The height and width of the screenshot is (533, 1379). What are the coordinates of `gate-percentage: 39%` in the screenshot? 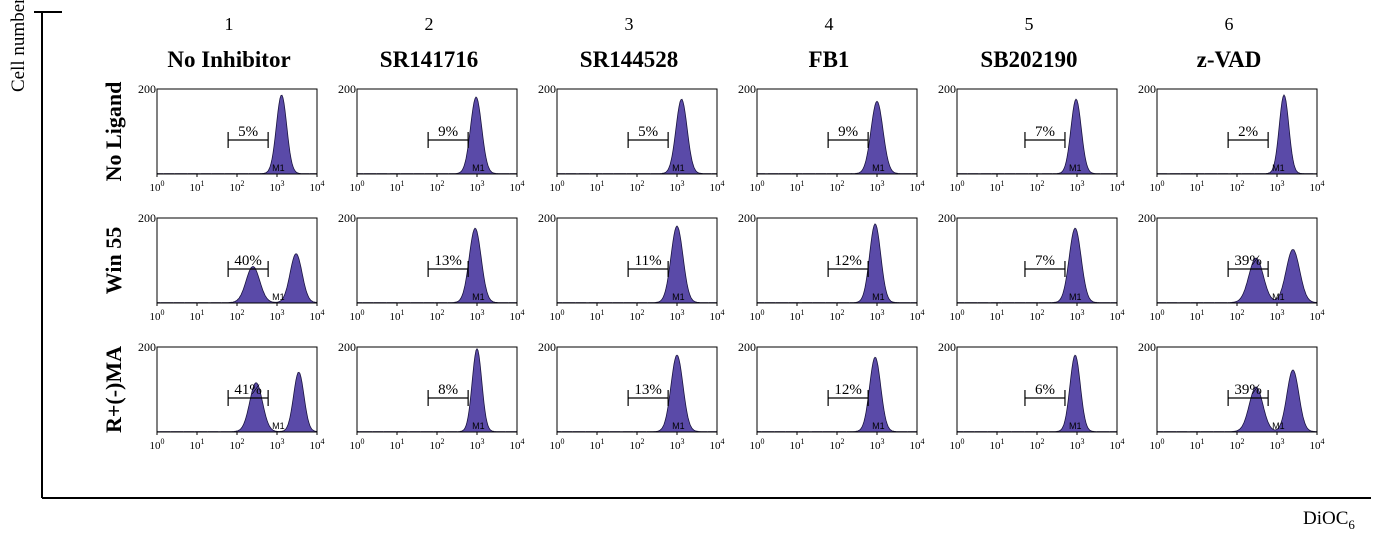 It's located at (1248, 390).